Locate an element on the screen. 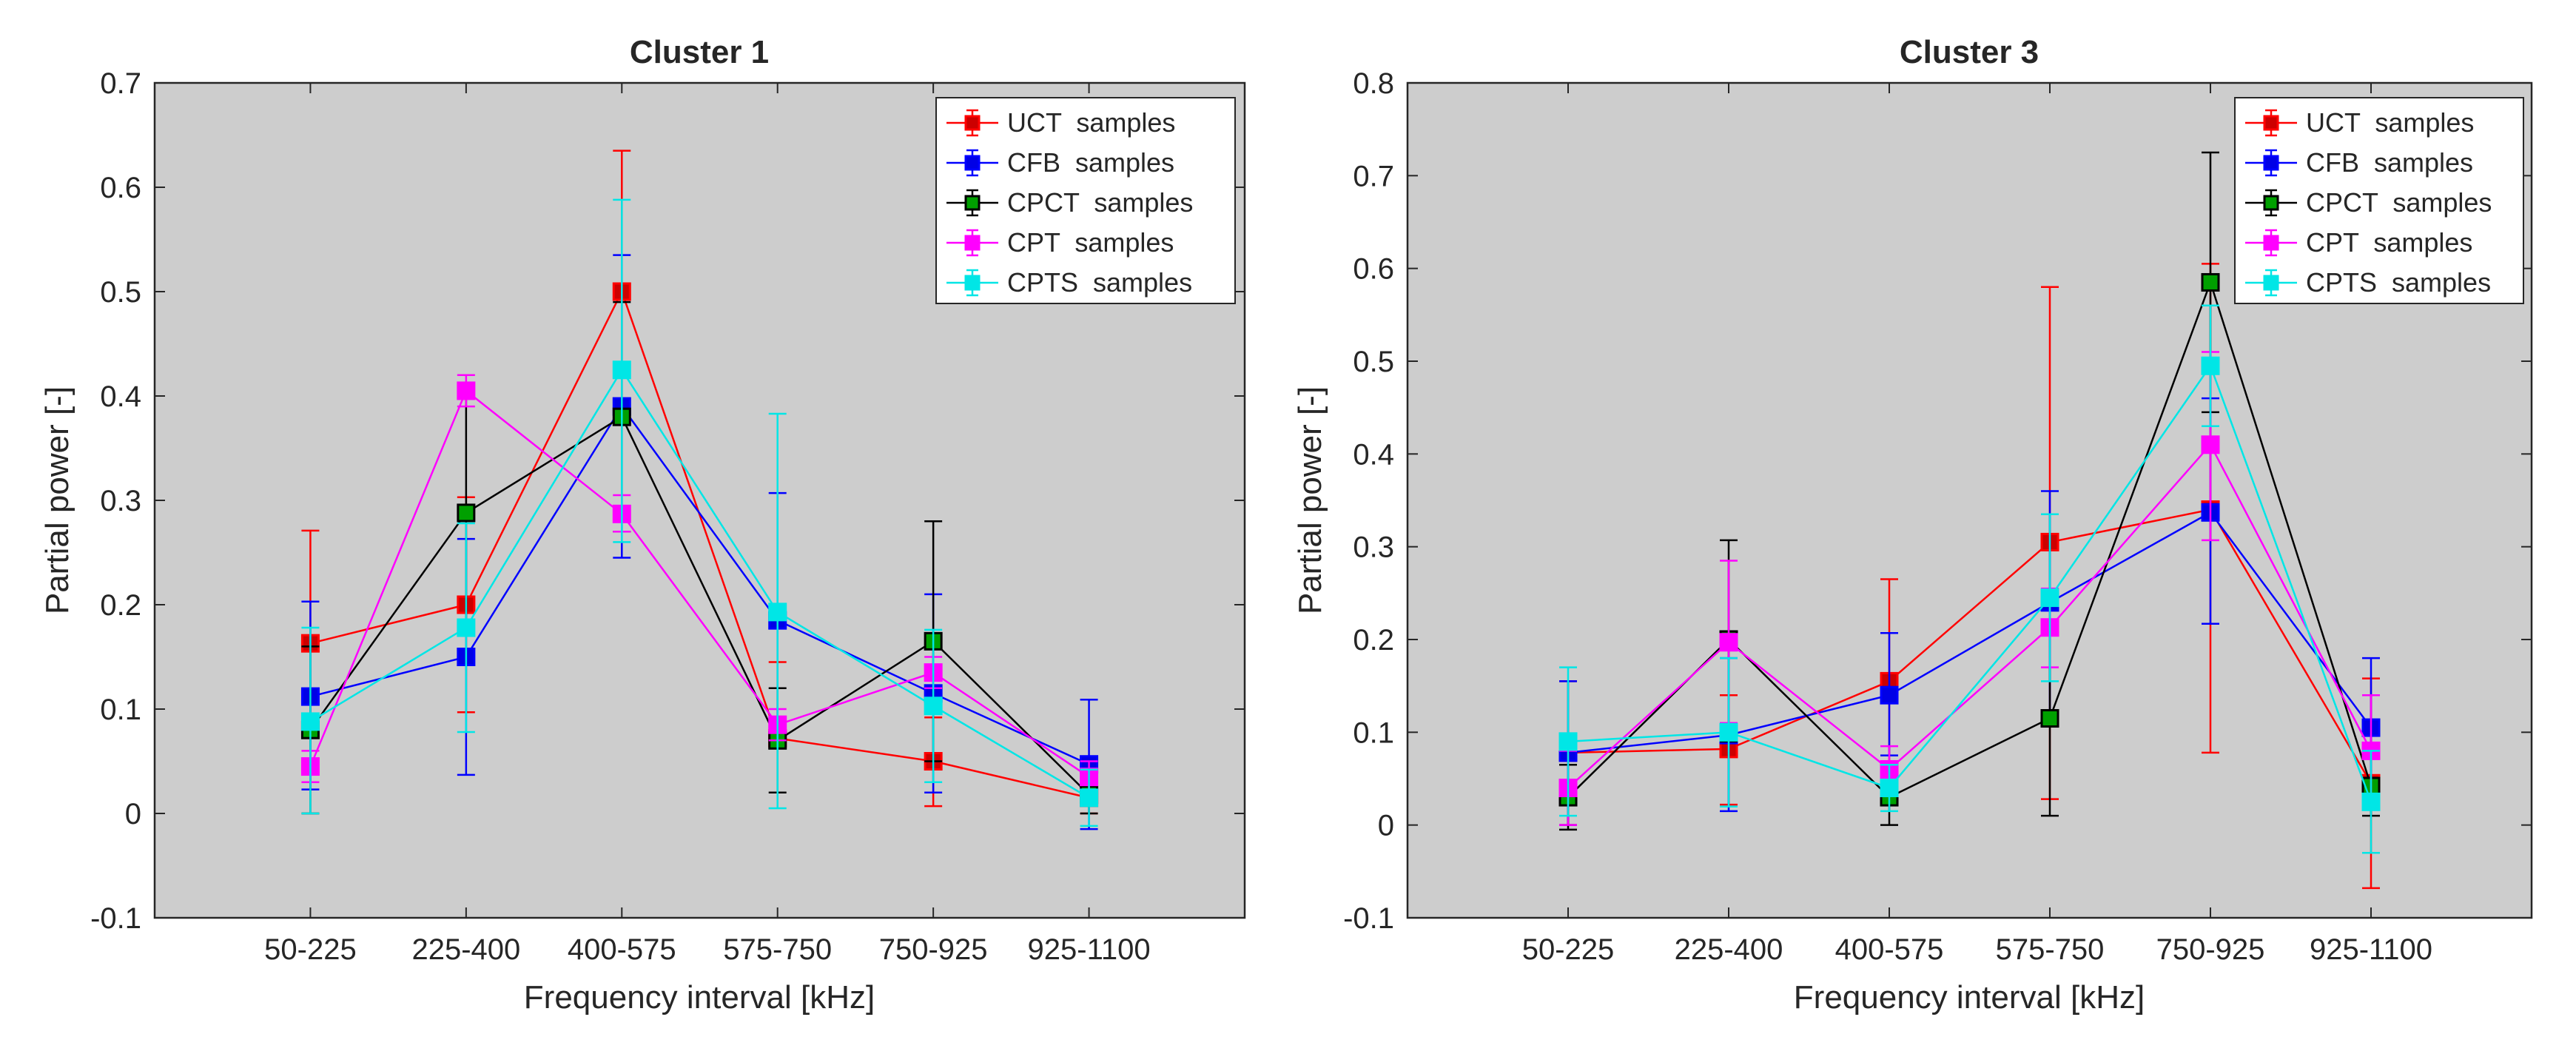 This screenshot has height=1054, width=2576. y-tick-label: 0.8 is located at coordinates (1373, 83).